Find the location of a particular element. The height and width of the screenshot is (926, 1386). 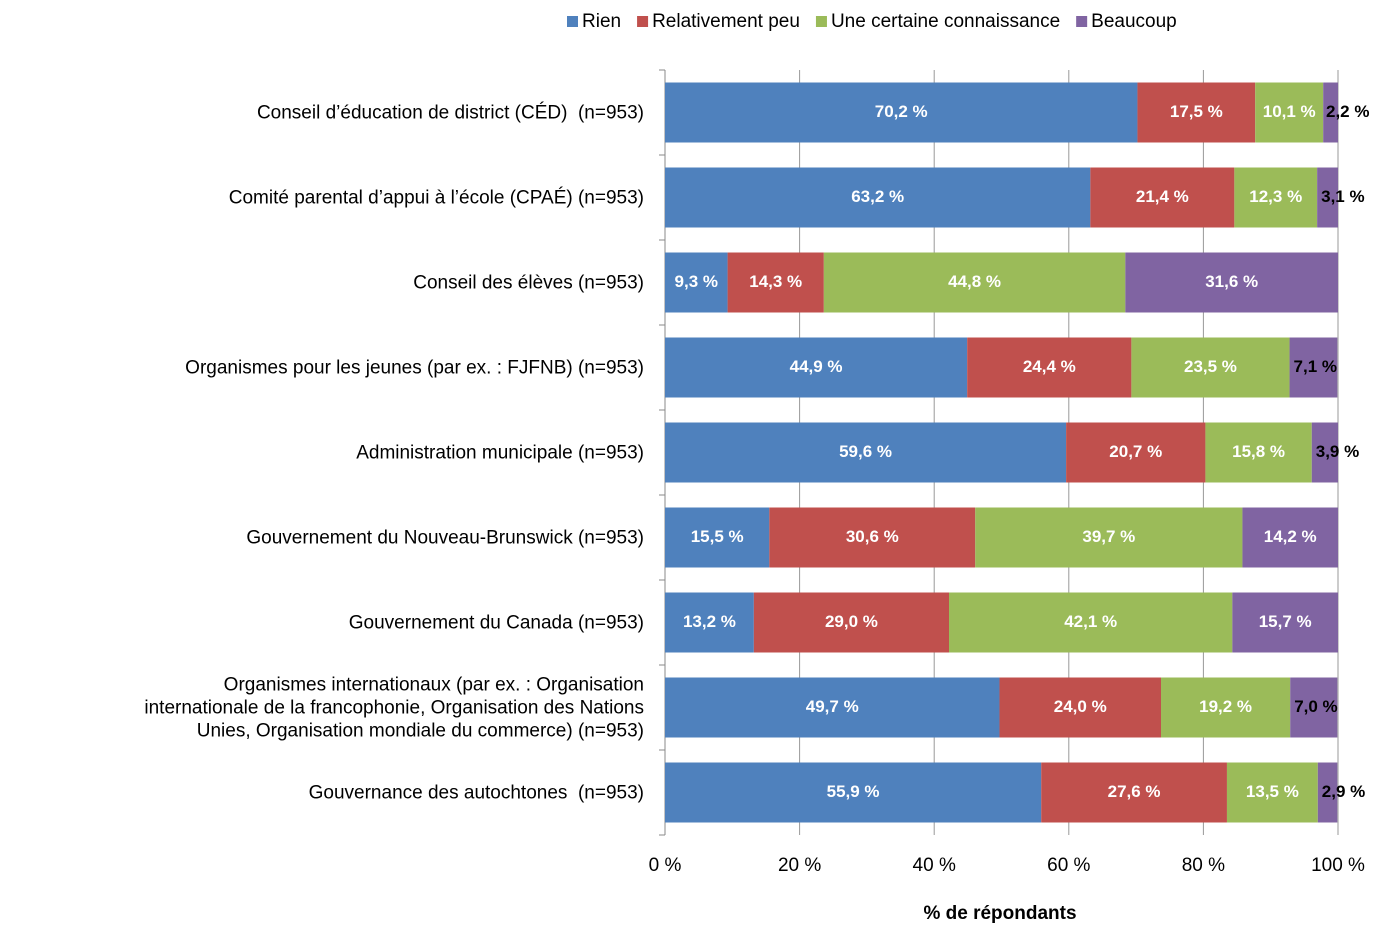

data-label: 24,4 % is located at coordinates (1049, 366).